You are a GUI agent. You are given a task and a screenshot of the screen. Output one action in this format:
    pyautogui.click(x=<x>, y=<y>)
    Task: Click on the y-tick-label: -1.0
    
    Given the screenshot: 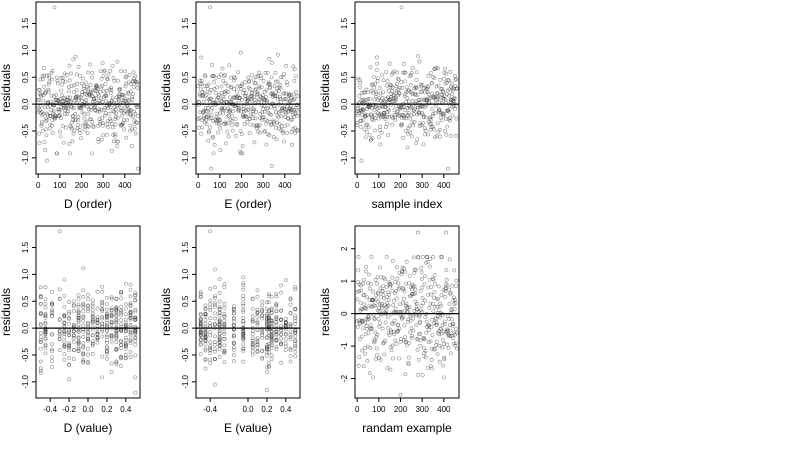 What is the action you would take?
    pyautogui.click(x=25, y=381)
    